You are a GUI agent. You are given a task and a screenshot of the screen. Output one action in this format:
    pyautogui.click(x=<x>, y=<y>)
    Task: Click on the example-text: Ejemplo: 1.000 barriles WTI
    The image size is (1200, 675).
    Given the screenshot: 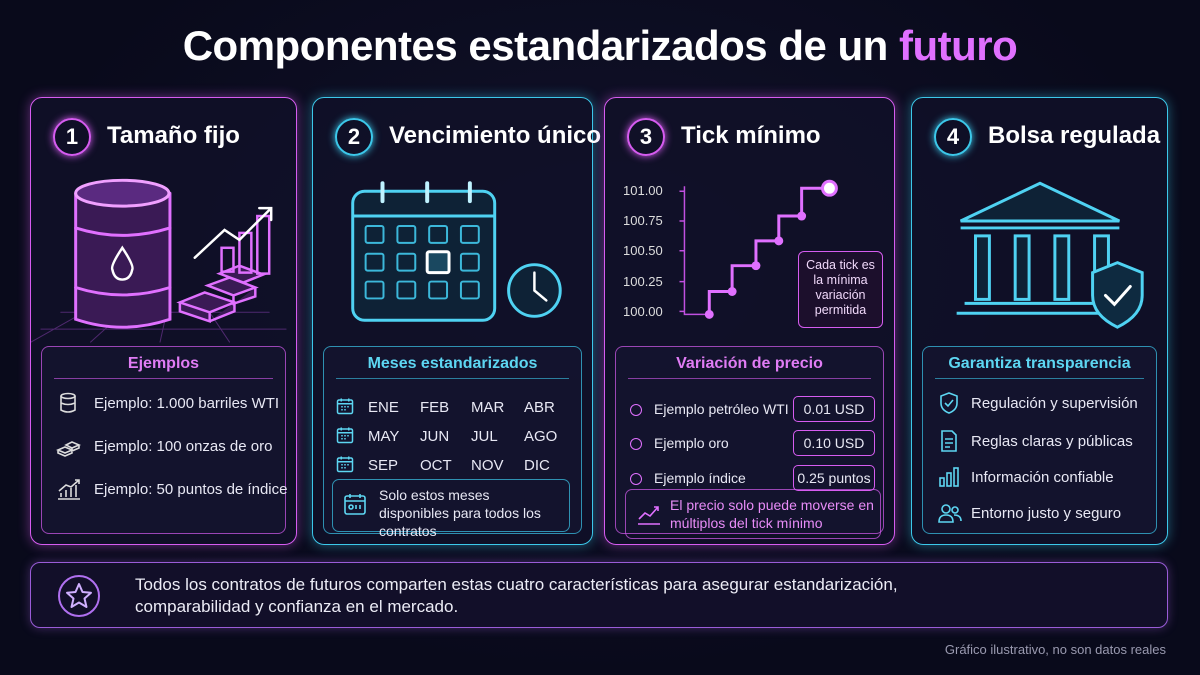 What is the action you would take?
    pyautogui.click(x=187, y=403)
    